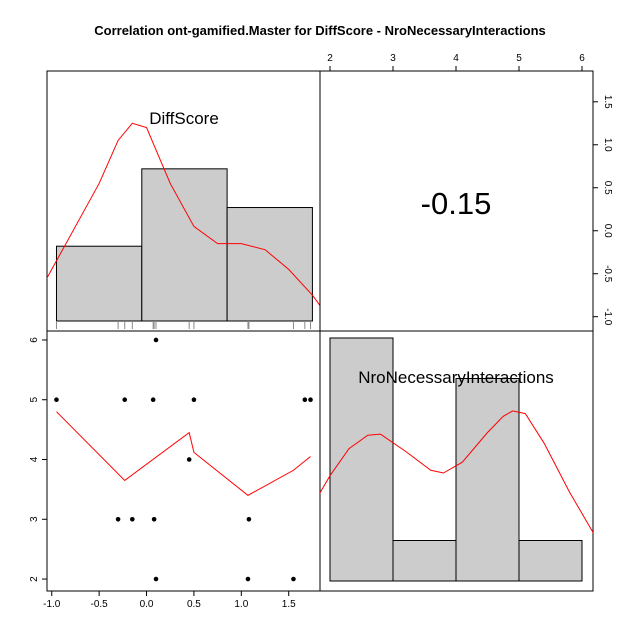  I want to click on x-tick-label: 0.5, so click(194, 604).